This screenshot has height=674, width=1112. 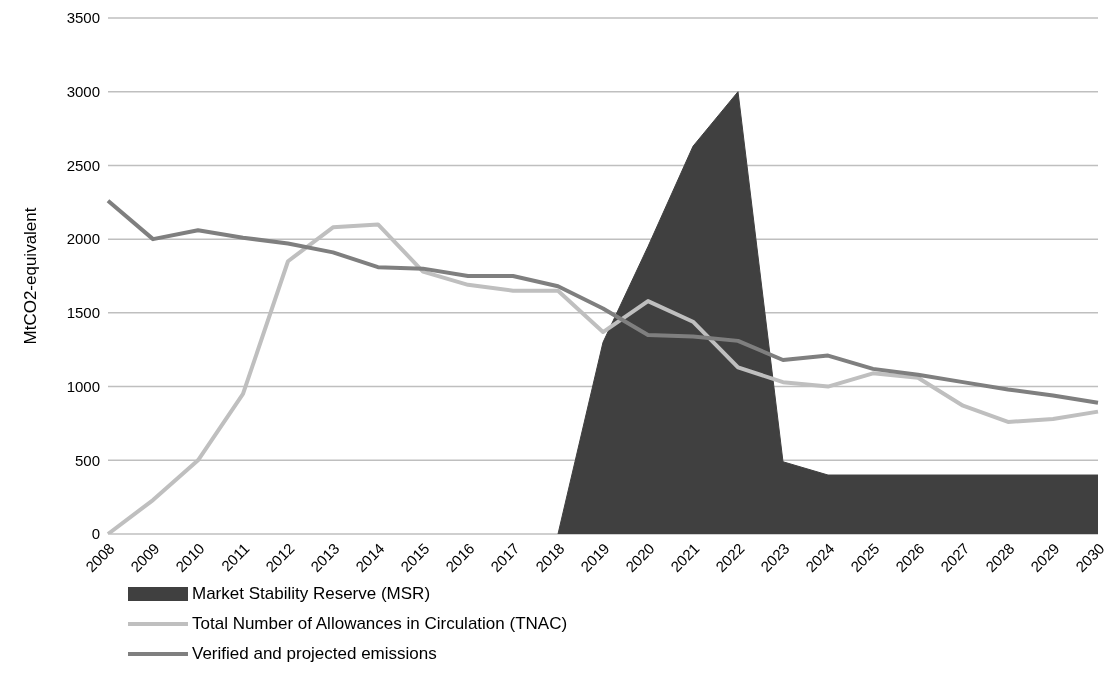 I want to click on y-tick-label: 500, so click(x=87, y=460).